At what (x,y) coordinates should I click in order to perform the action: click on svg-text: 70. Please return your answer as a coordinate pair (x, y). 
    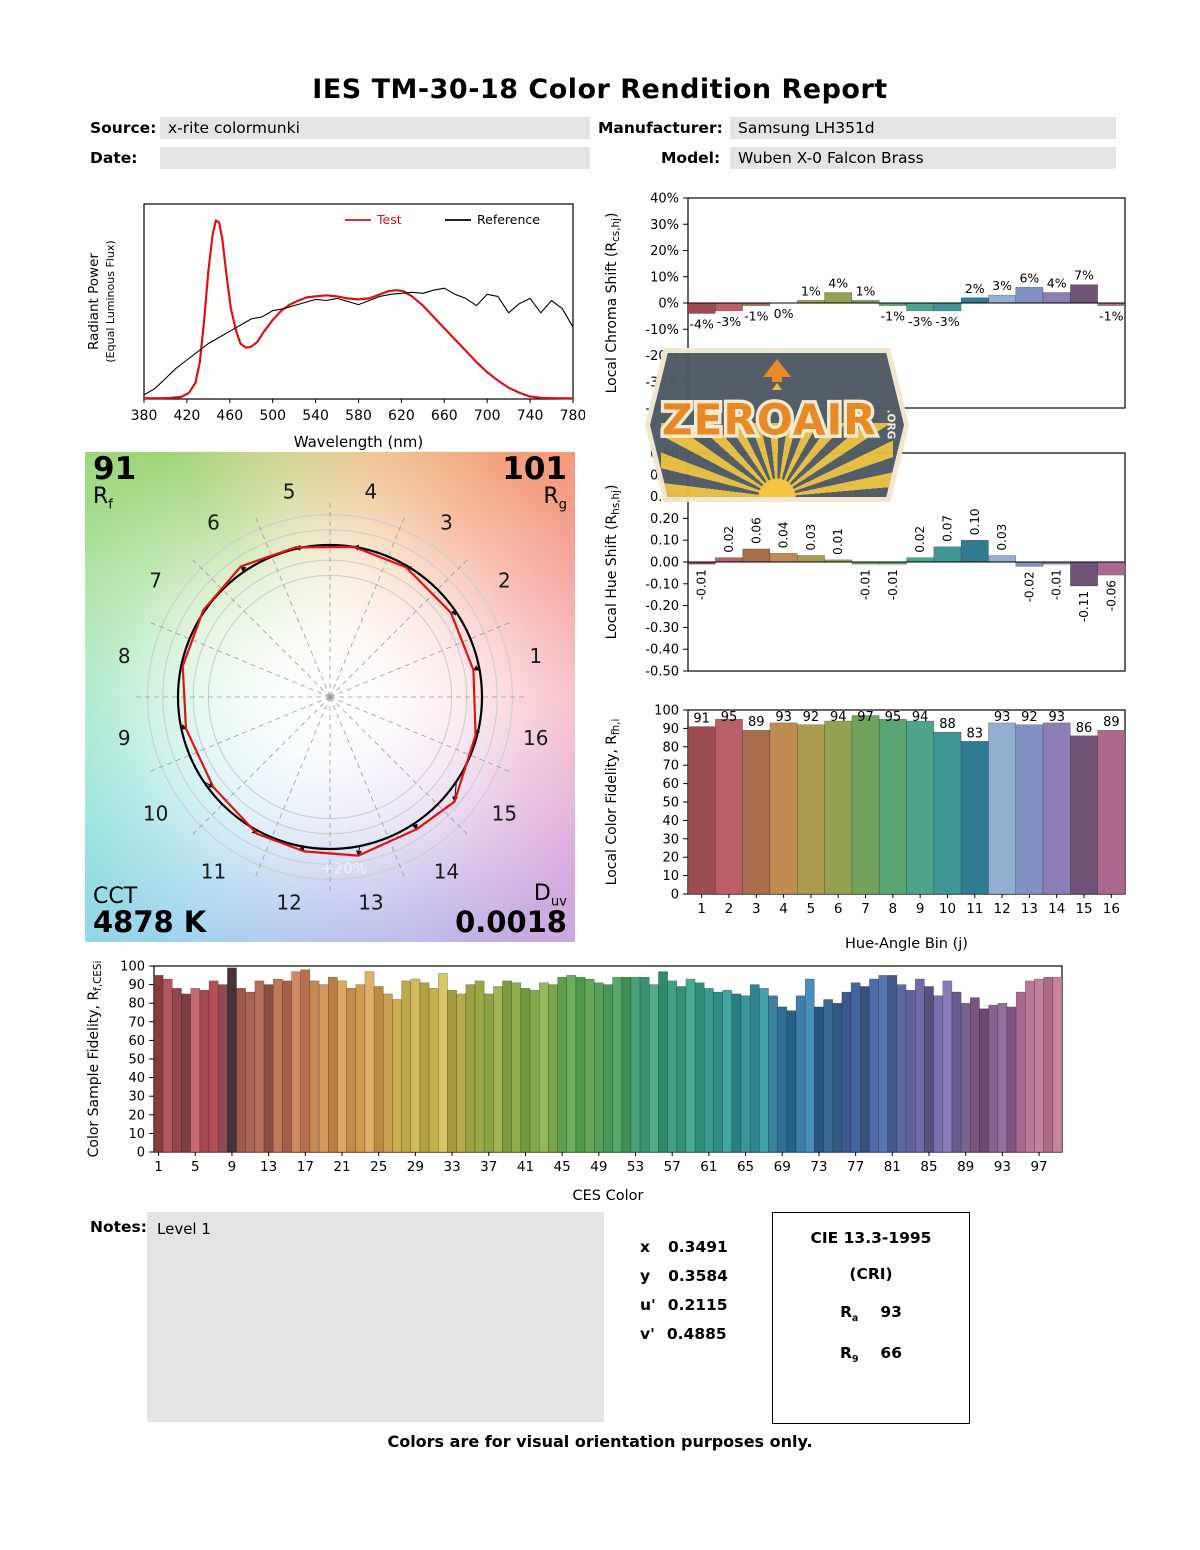
    Looking at the image, I should click on (136, 1022).